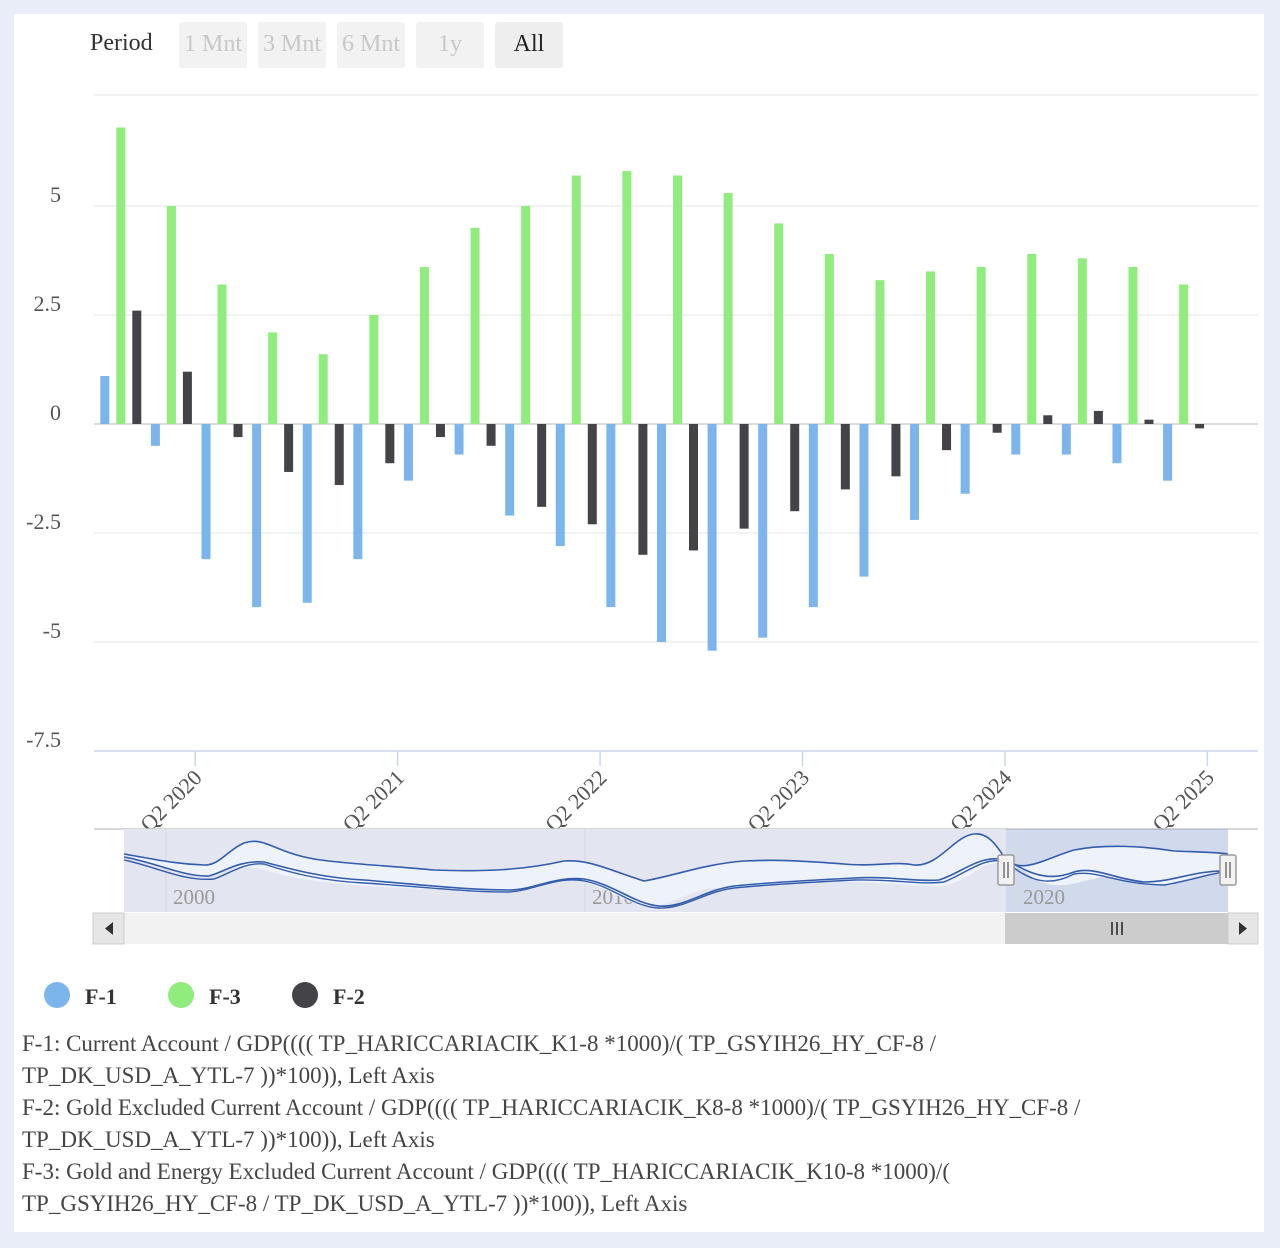 This screenshot has width=1280, height=1248. I want to click on period-all-button: All, so click(529, 45).